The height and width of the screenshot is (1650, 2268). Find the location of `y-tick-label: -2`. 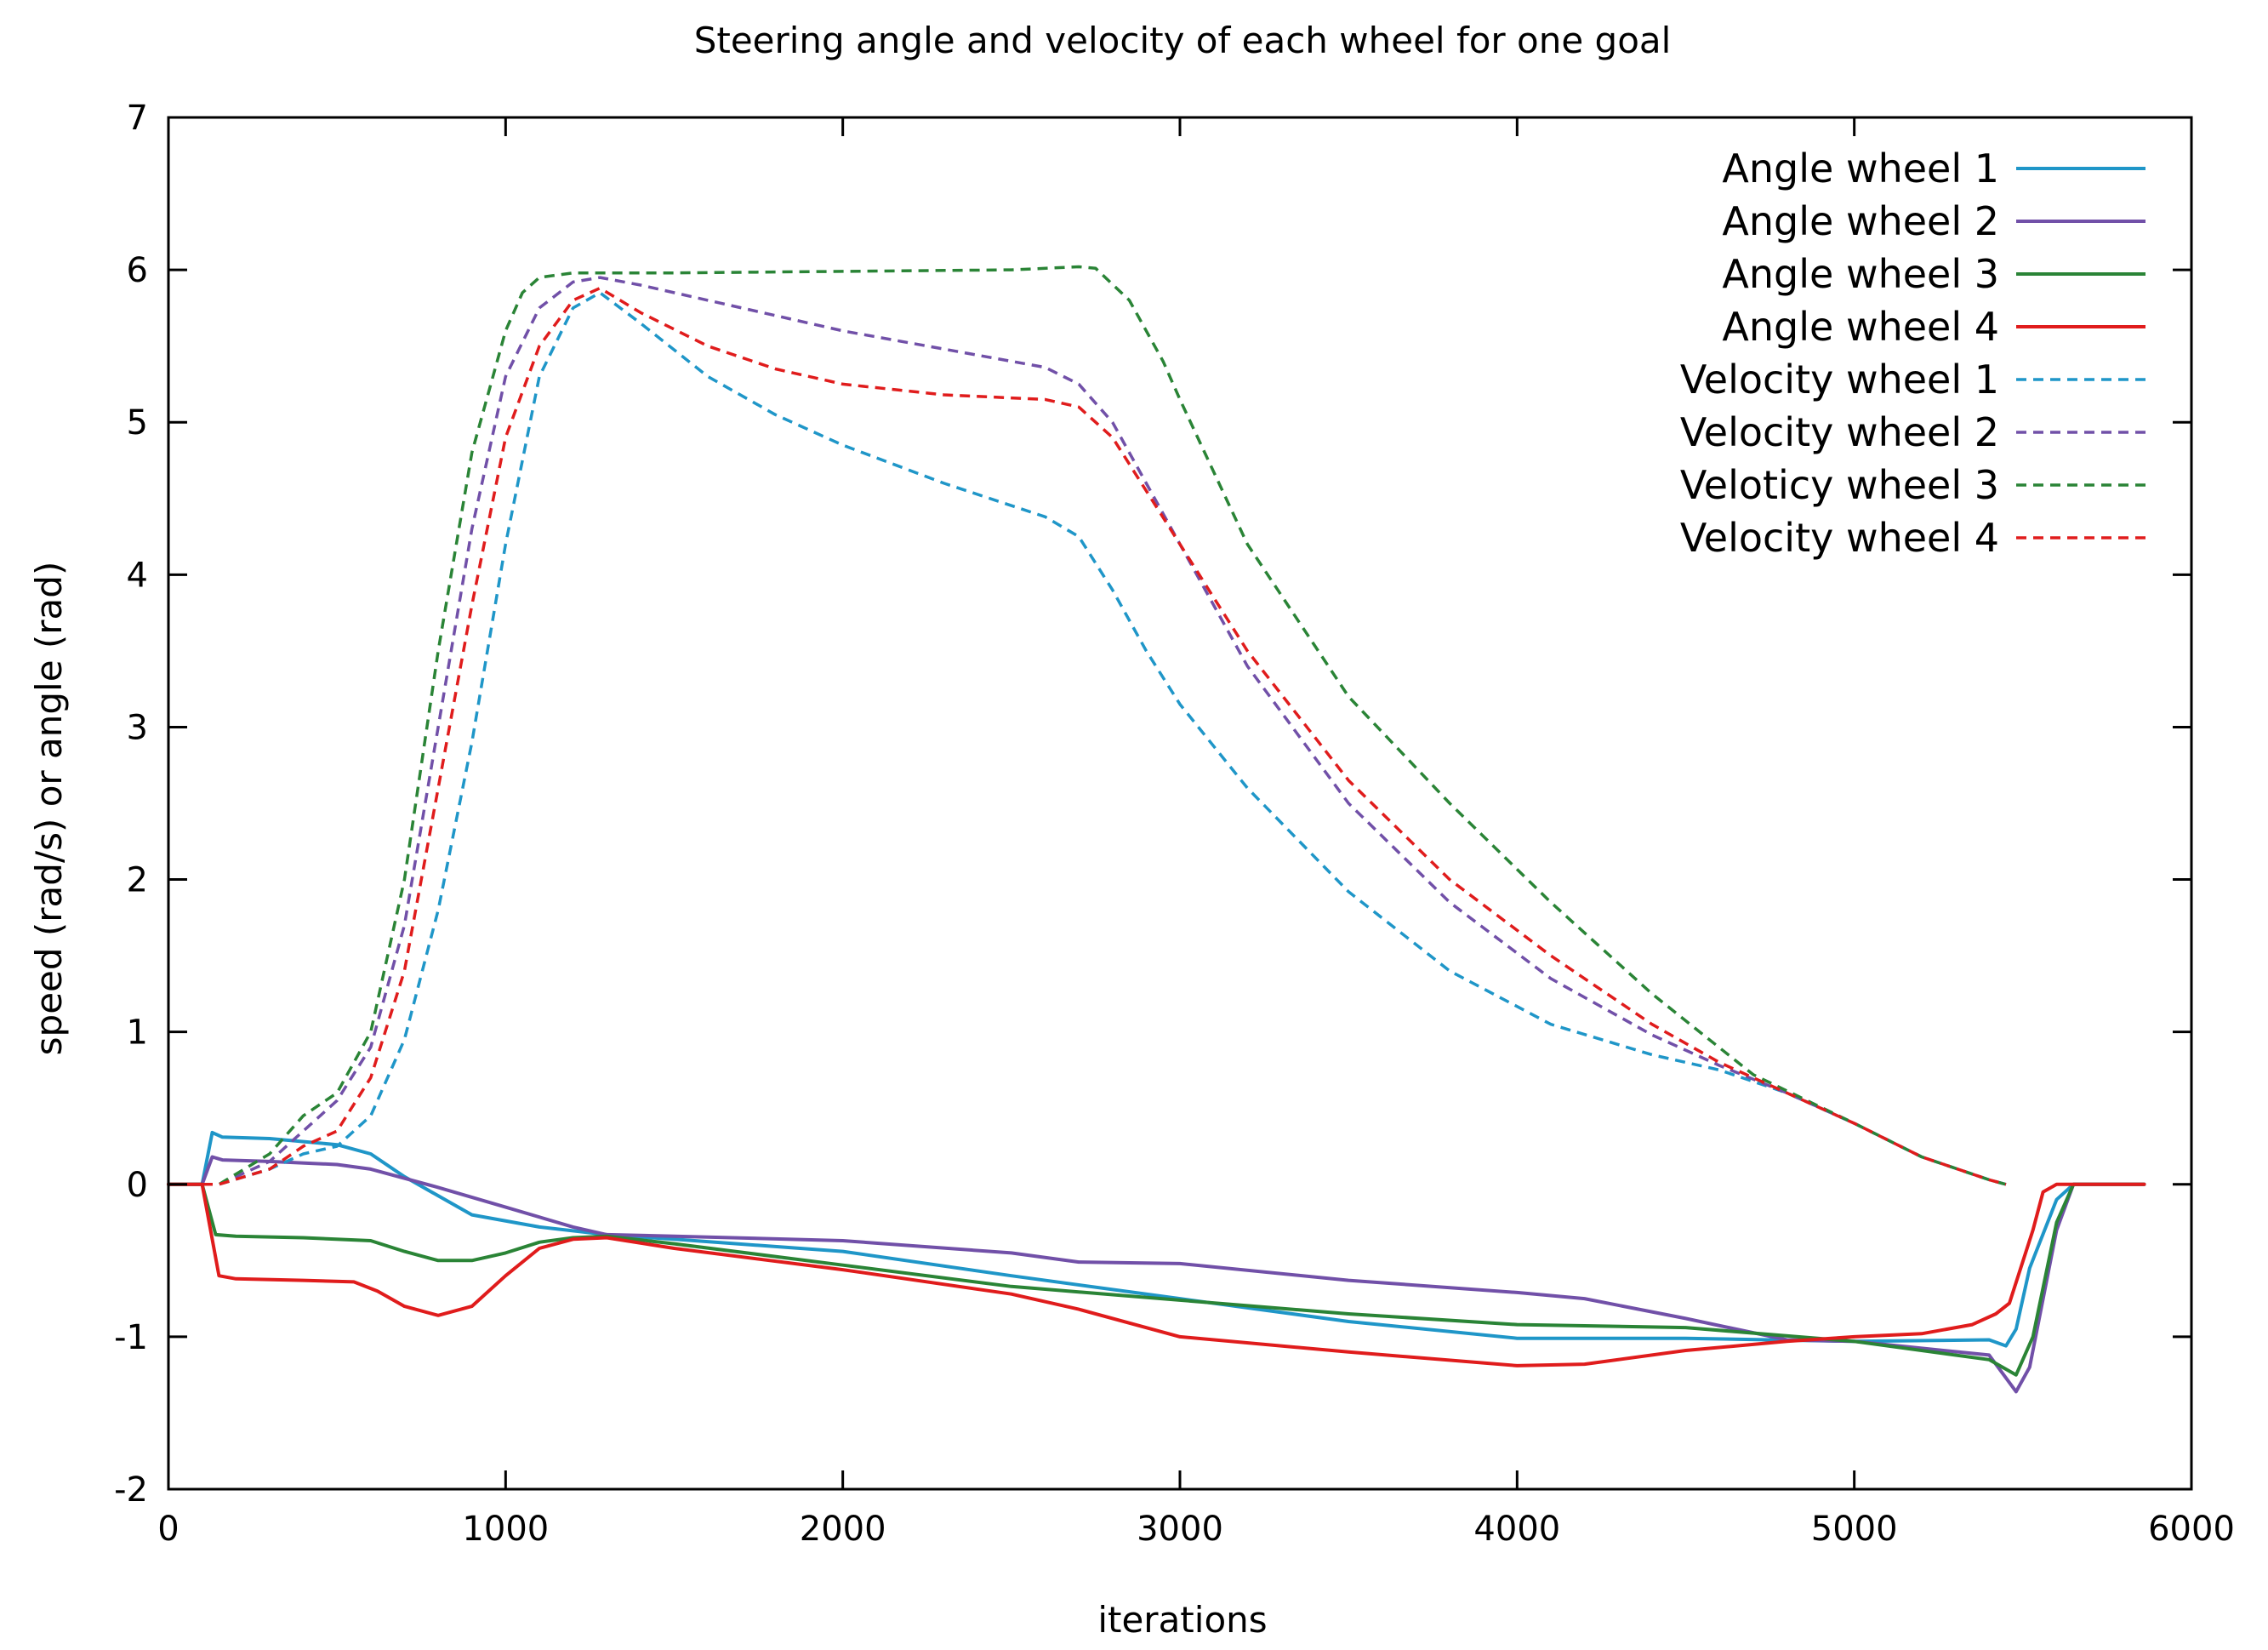

y-tick-label: -2 is located at coordinates (131, 1490).